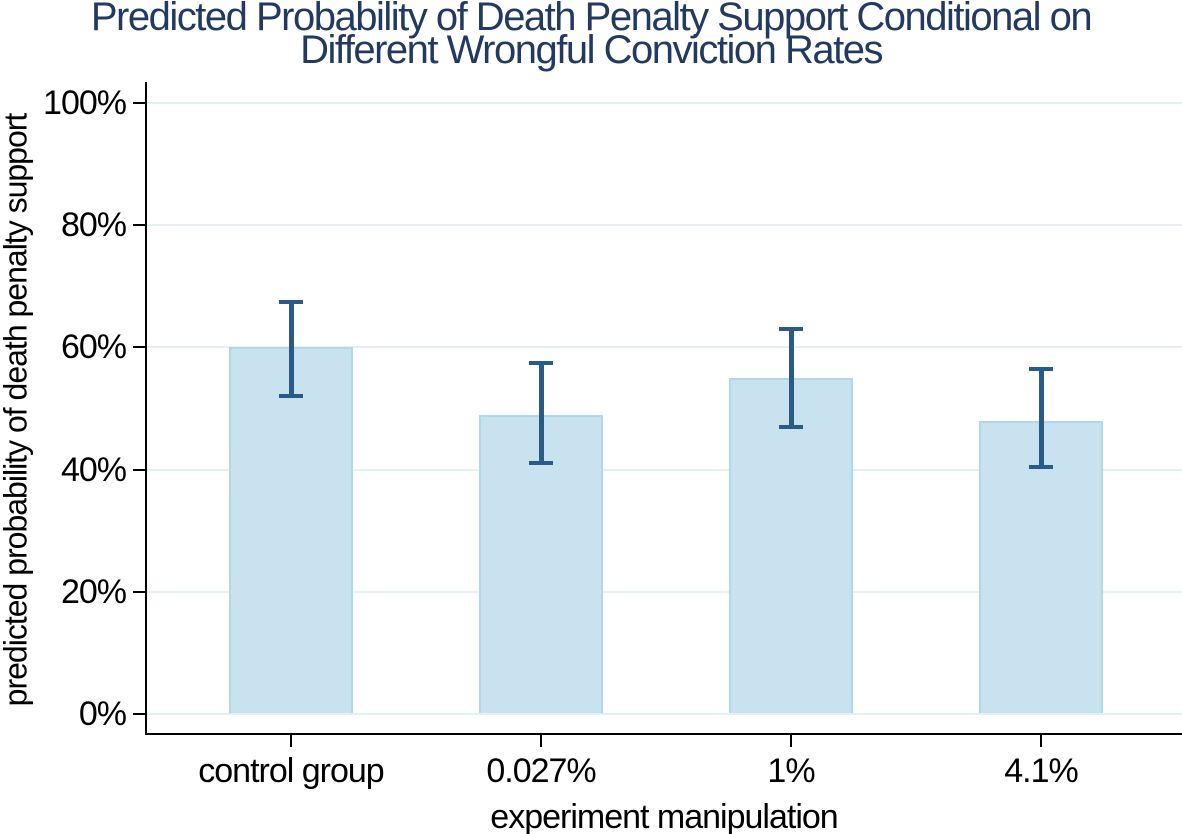  I want to click on x-tick-label: 0.027%, so click(541, 771).